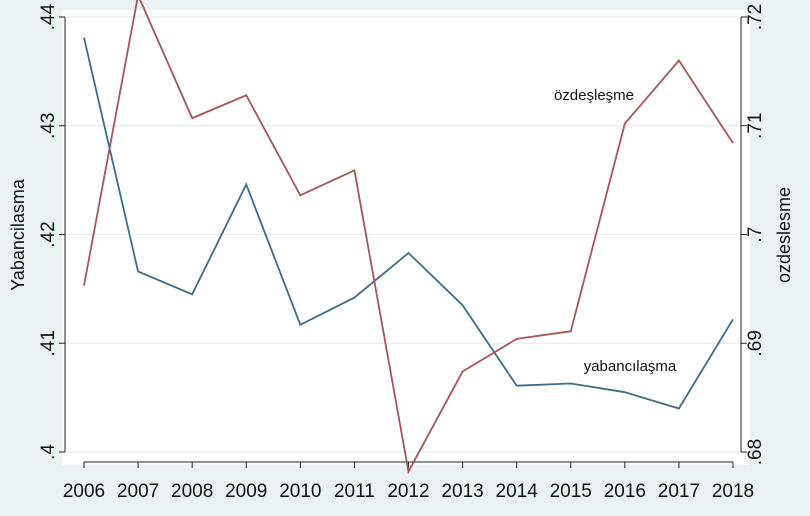  Describe the element at coordinates (48, 126) in the screenshot. I see `left-tick-label: .43` at that location.